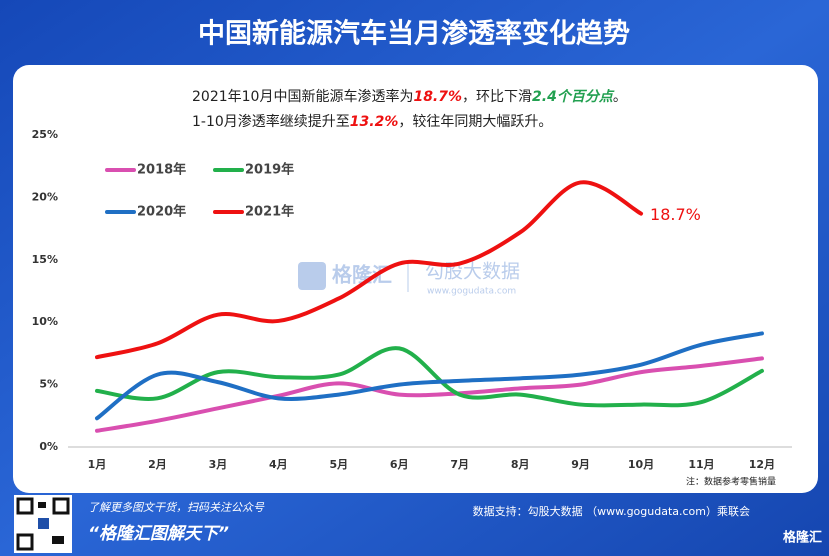 Image resolution: width=829 pixels, height=556 pixels. What do you see at coordinates (573, 96) in the screenshot?
I see `subtitle-highlight: 2.4个百分点` at bounding box center [573, 96].